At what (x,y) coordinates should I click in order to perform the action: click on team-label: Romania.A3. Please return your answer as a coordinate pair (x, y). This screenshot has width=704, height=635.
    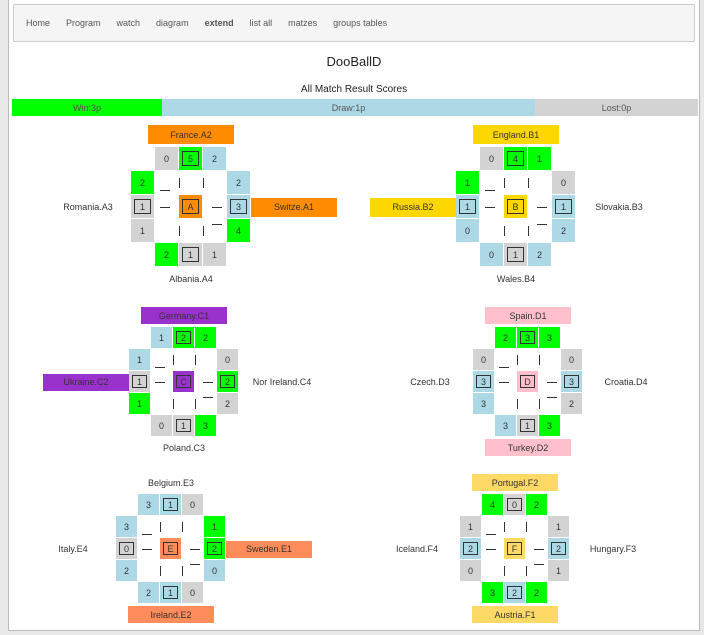
    Looking at the image, I should click on (88, 207).